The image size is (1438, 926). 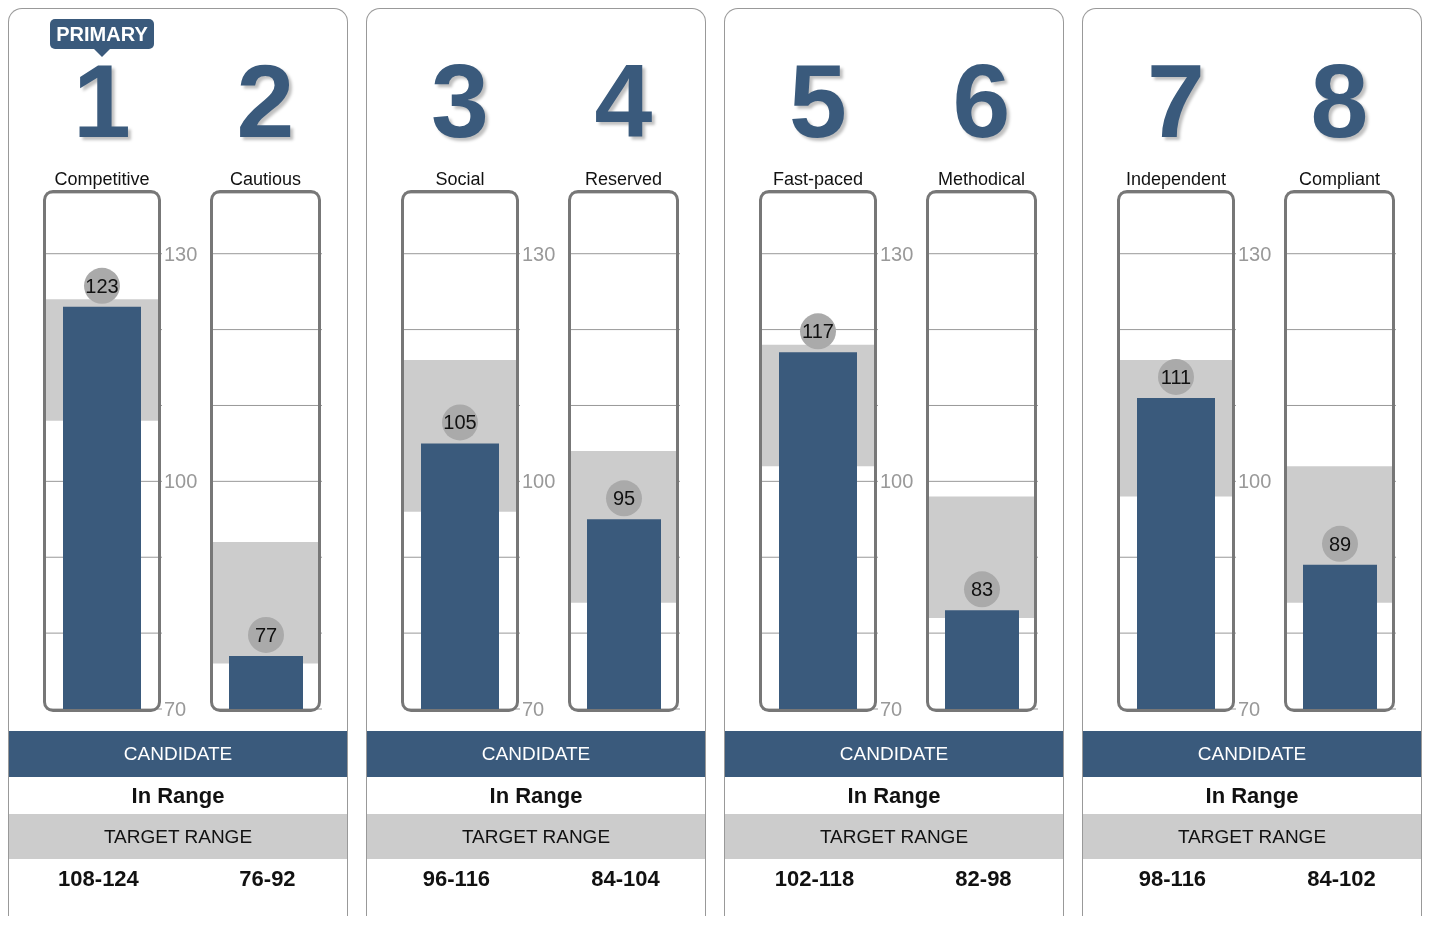 I want to click on text: 102-118, so click(x=814, y=879).